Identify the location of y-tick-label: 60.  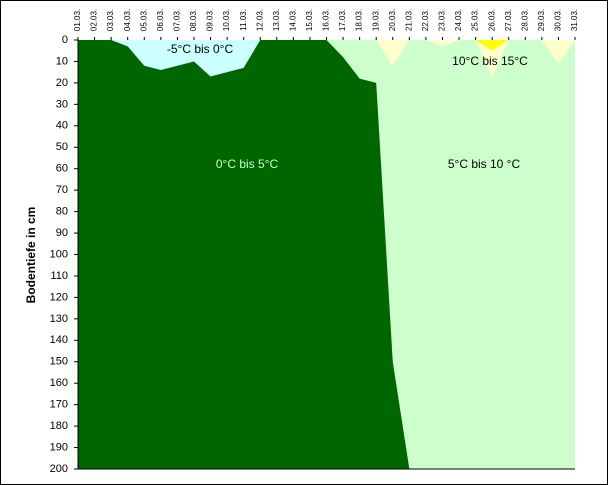
(62, 169).